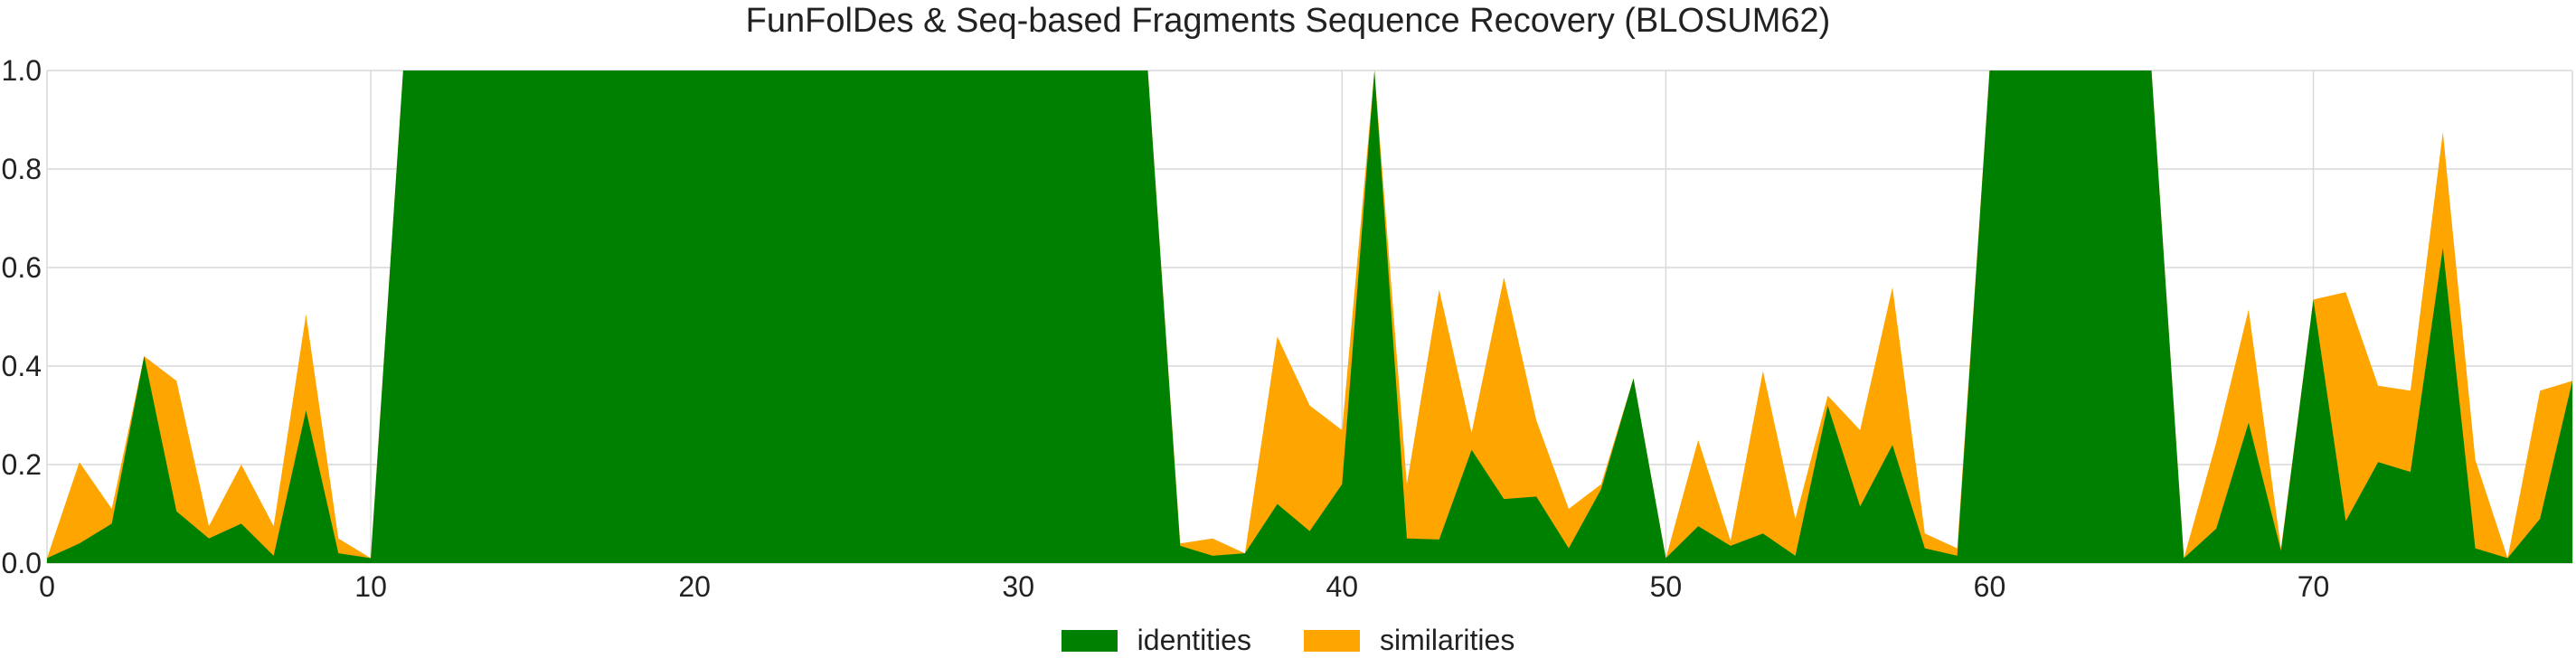 This screenshot has width=2576, height=658. Describe the element at coordinates (1447, 640) in the screenshot. I see `legend-label-similarities: similarities` at that location.